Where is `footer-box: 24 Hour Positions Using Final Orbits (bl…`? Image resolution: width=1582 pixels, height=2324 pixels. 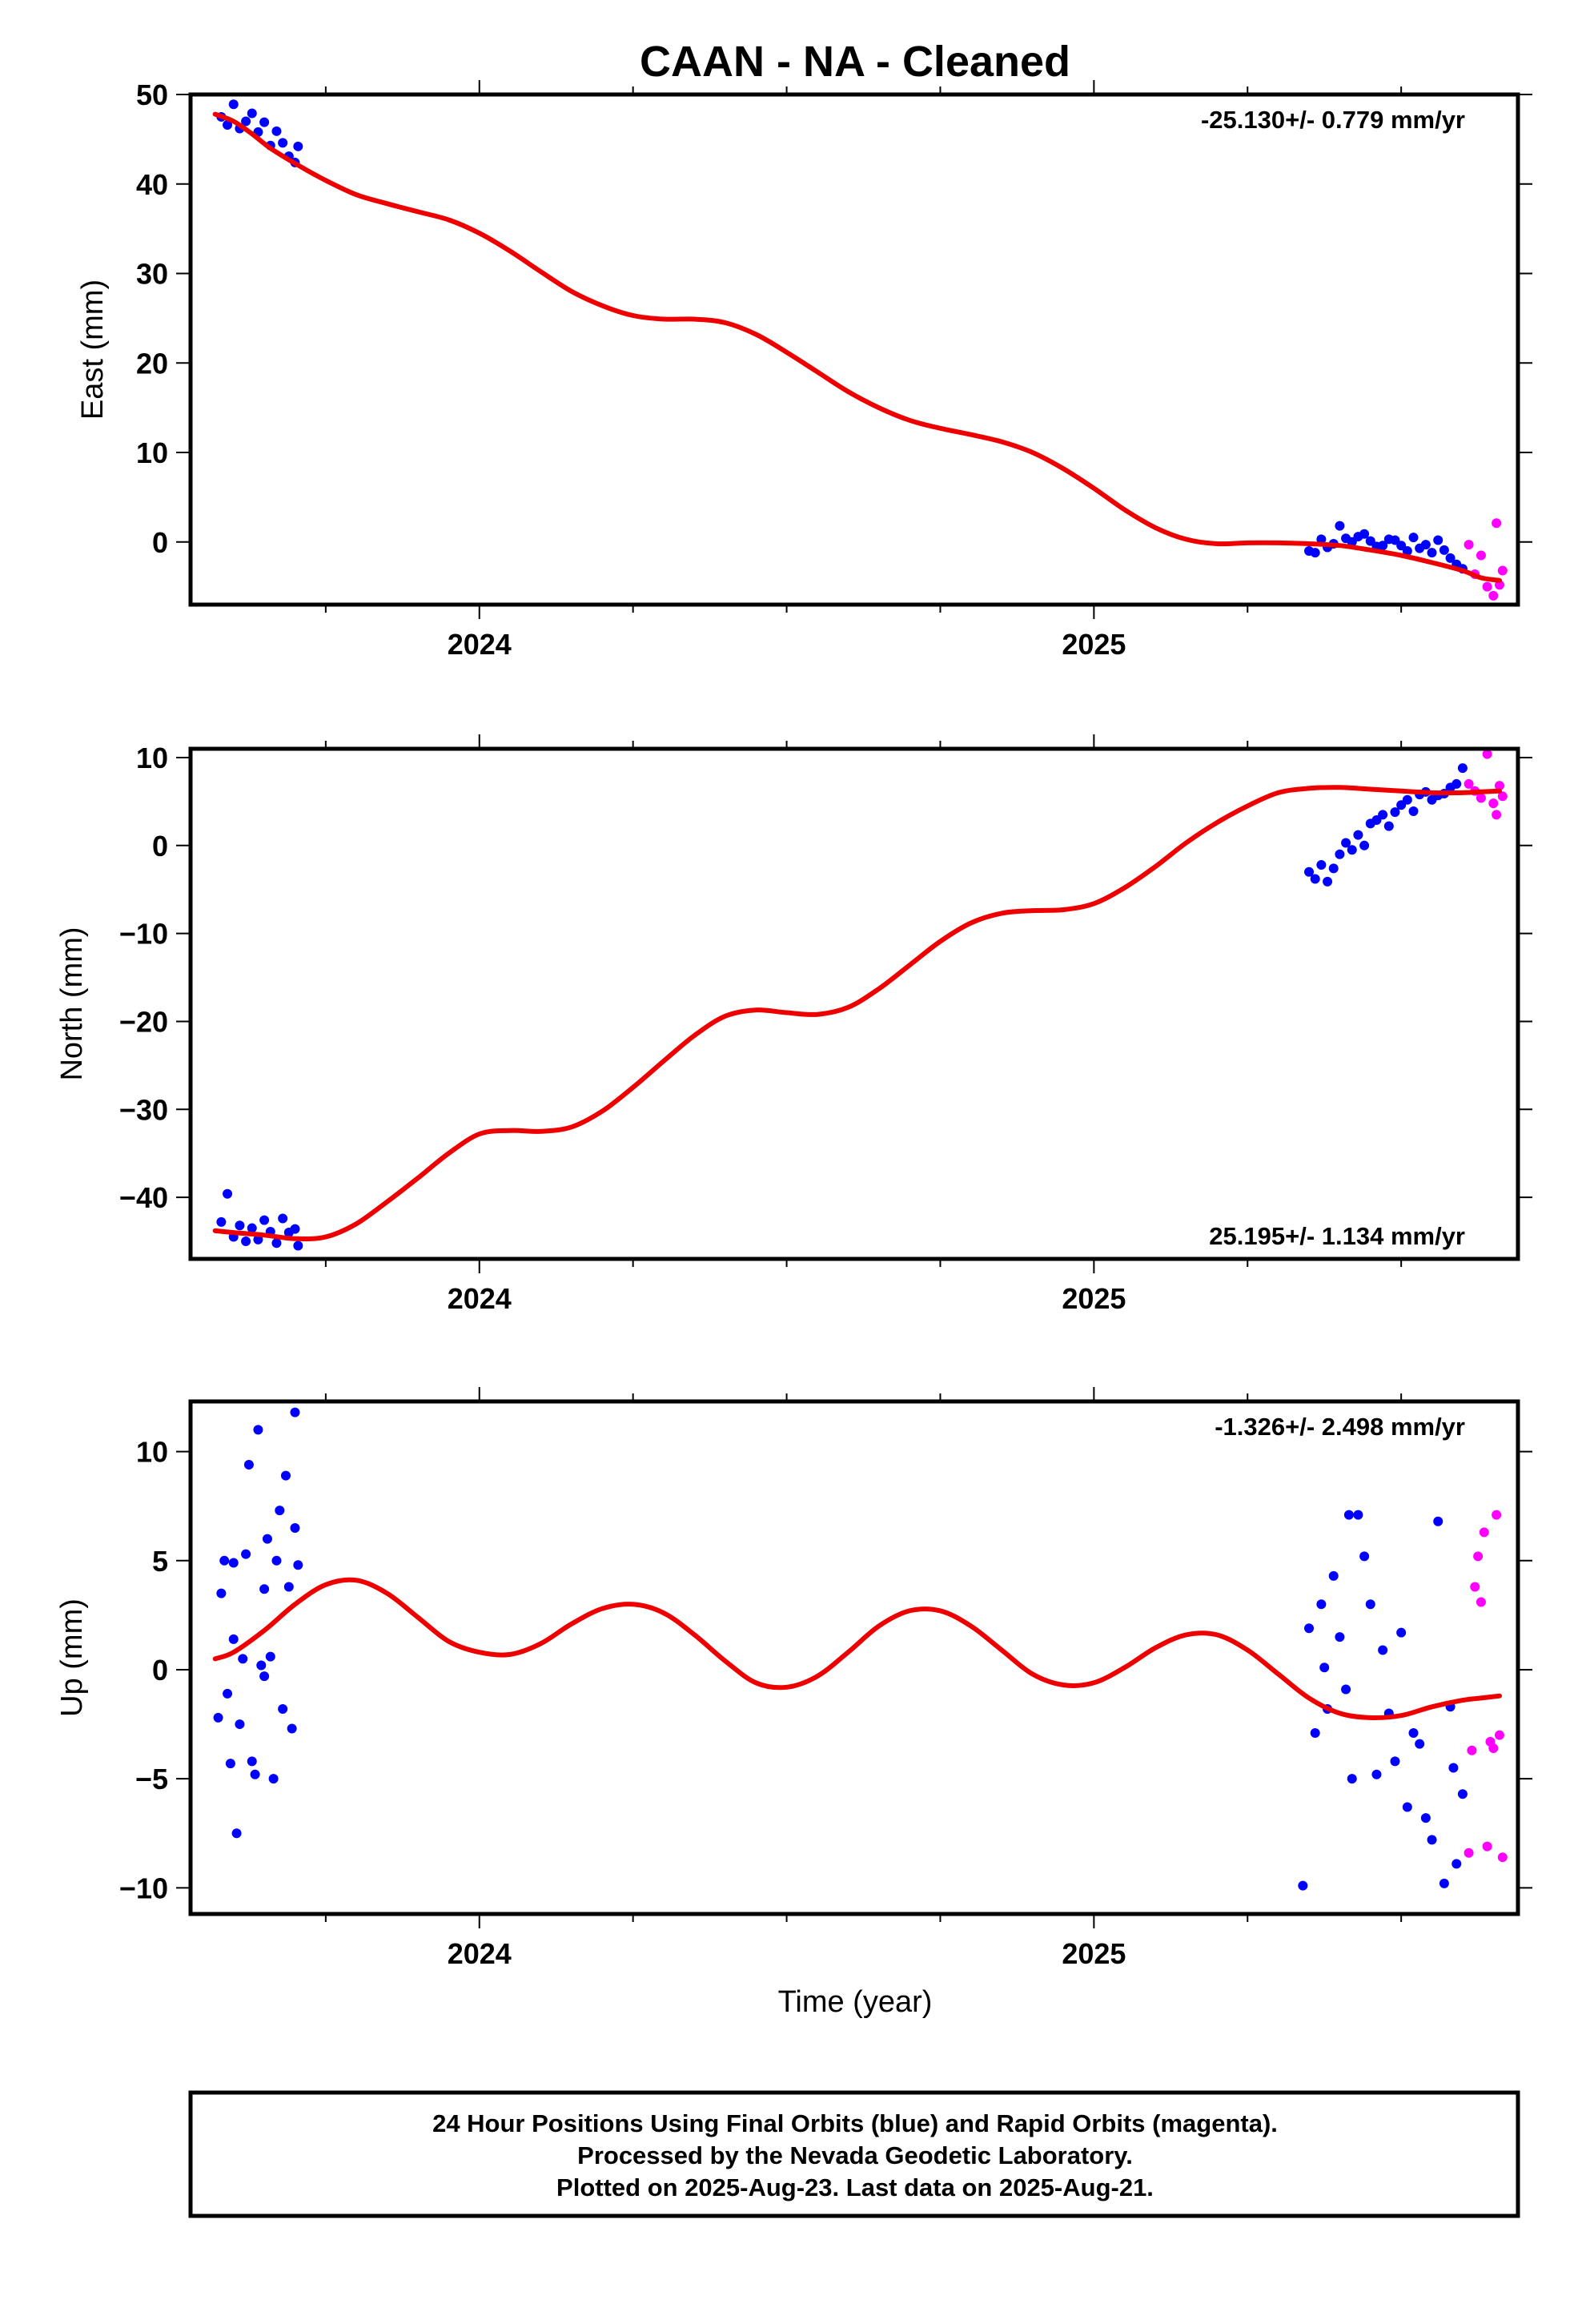 footer-box: 24 Hour Positions Using Final Orbits (bl… is located at coordinates (854, 2154).